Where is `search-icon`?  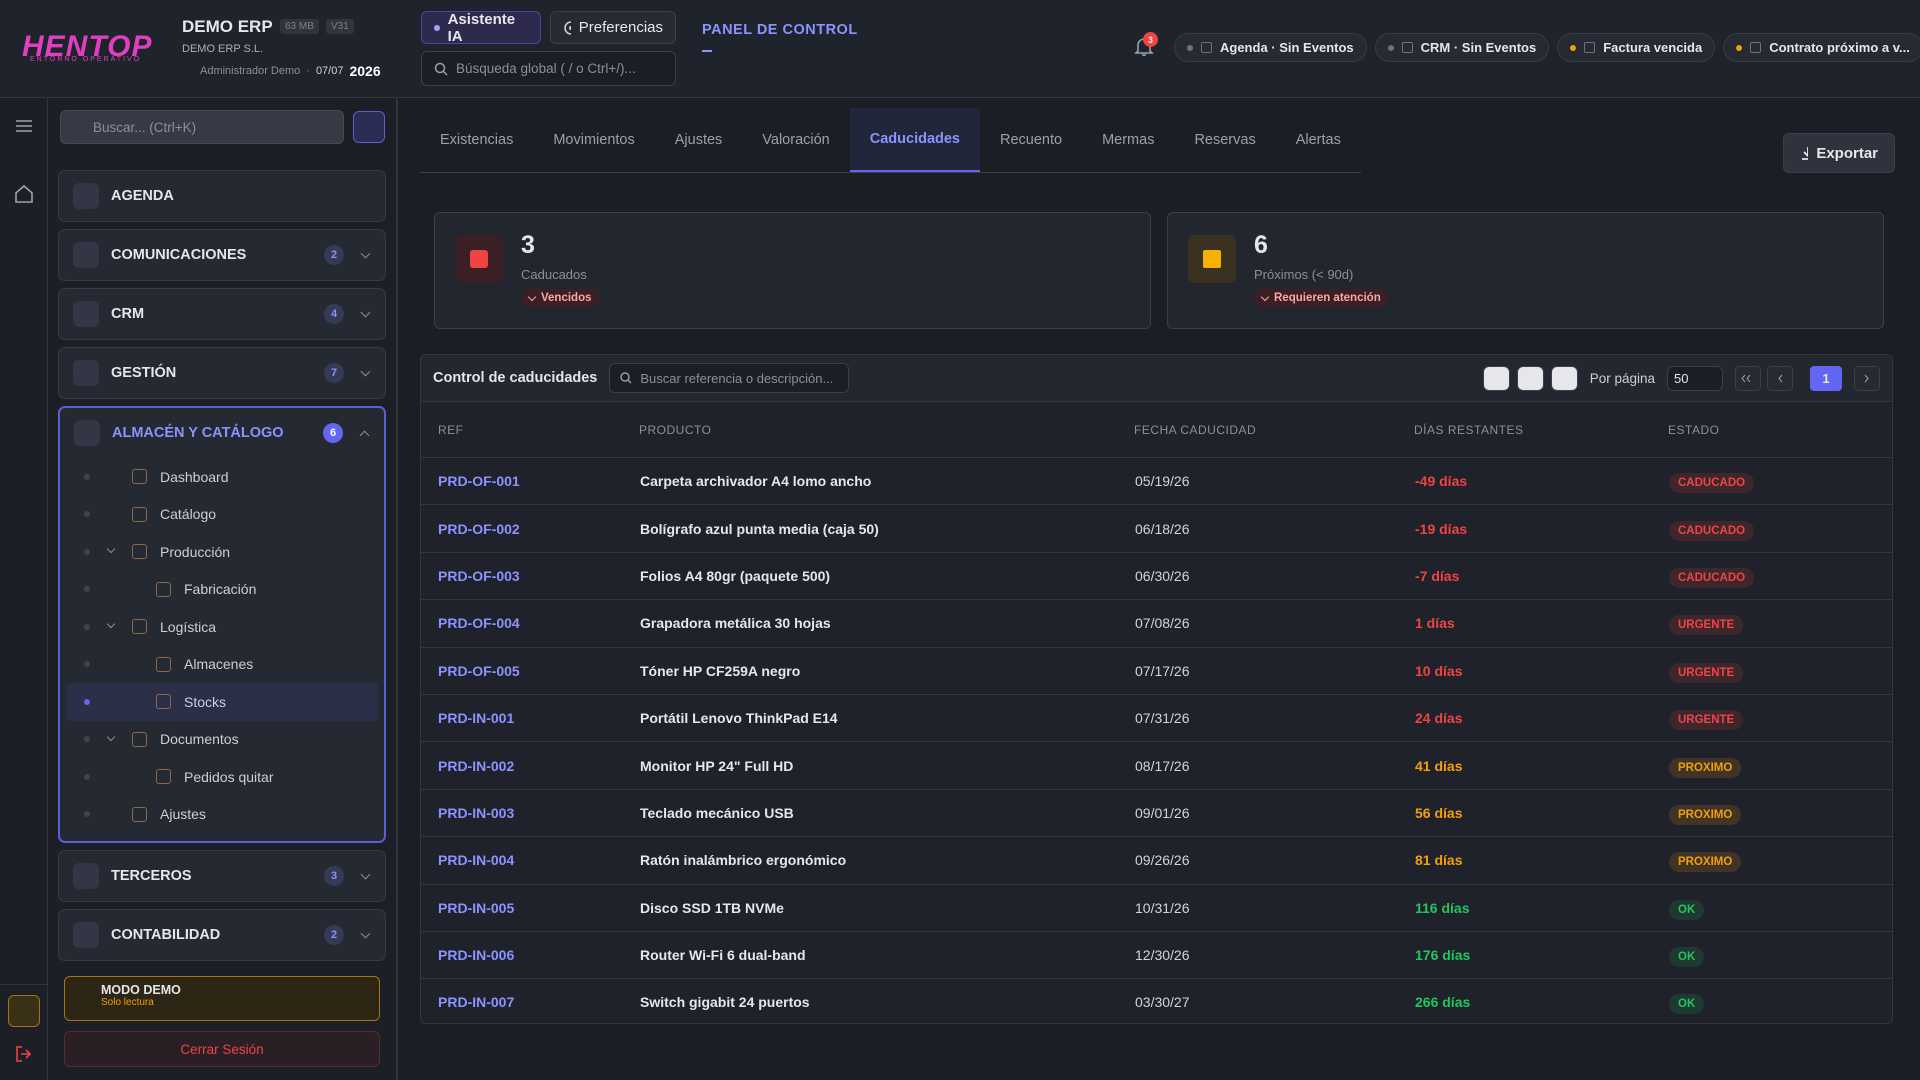
search-icon is located at coordinates (441, 69).